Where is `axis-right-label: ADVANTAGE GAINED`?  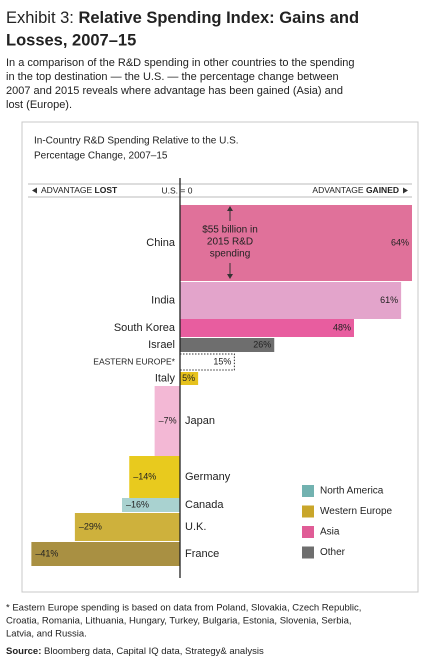 axis-right-label: ADVANTAGE GAINED is located at coordinates (355, 190).